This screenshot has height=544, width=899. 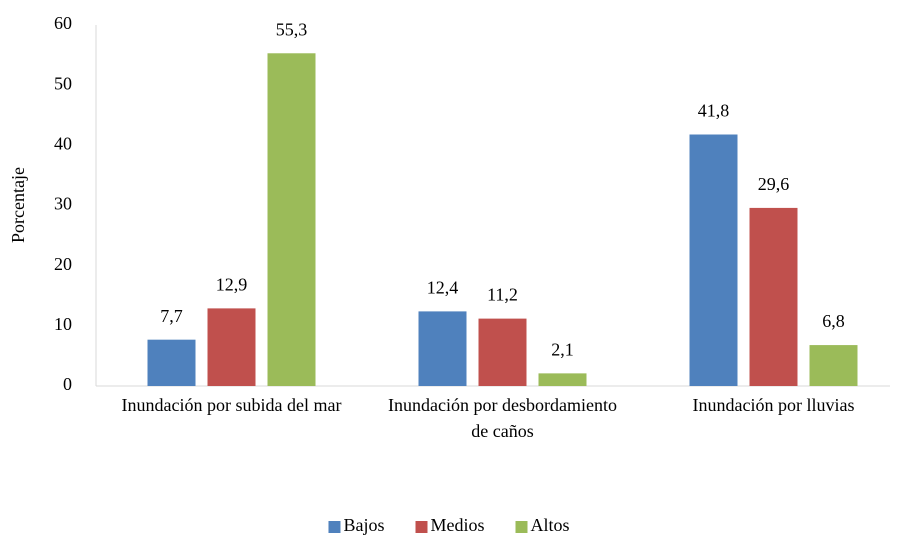 What do you see at coordinates (63, 143) in the screenshot?
I see `y-tick-label: 40` at bounding box center [63, 143].